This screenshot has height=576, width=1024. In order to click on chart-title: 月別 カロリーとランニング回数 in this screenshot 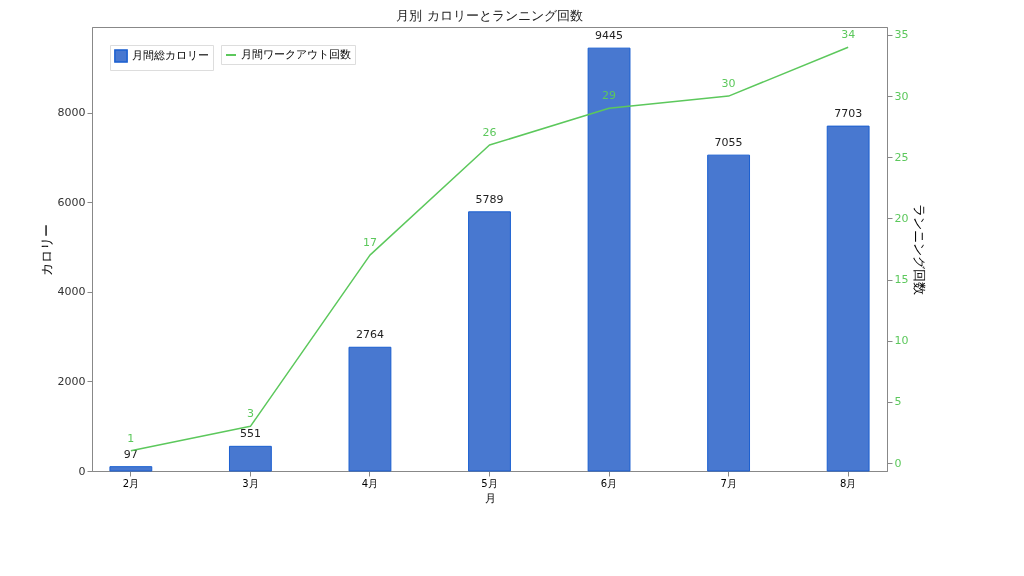, I will do `click(489, 15)`.